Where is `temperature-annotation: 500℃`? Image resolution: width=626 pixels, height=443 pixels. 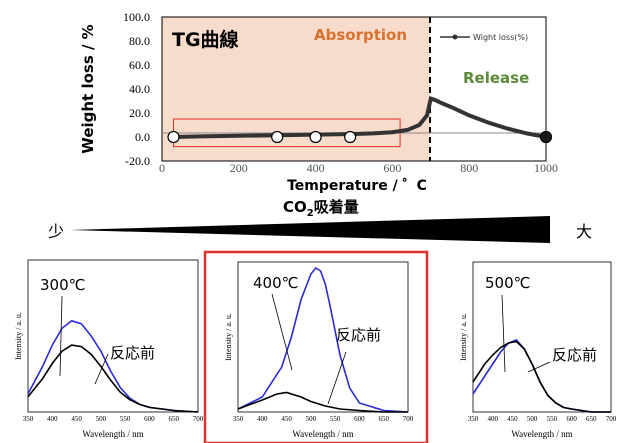
temperature-annotation: 500℃ is located at coordinates (507, 283).